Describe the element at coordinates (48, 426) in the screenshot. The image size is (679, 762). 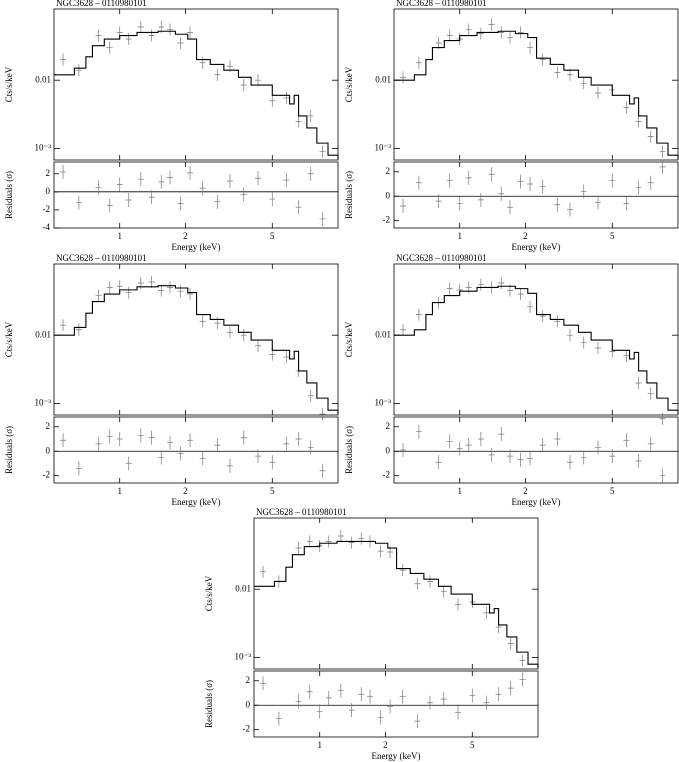
I see `residual-y-tick-label: 2` at that location.